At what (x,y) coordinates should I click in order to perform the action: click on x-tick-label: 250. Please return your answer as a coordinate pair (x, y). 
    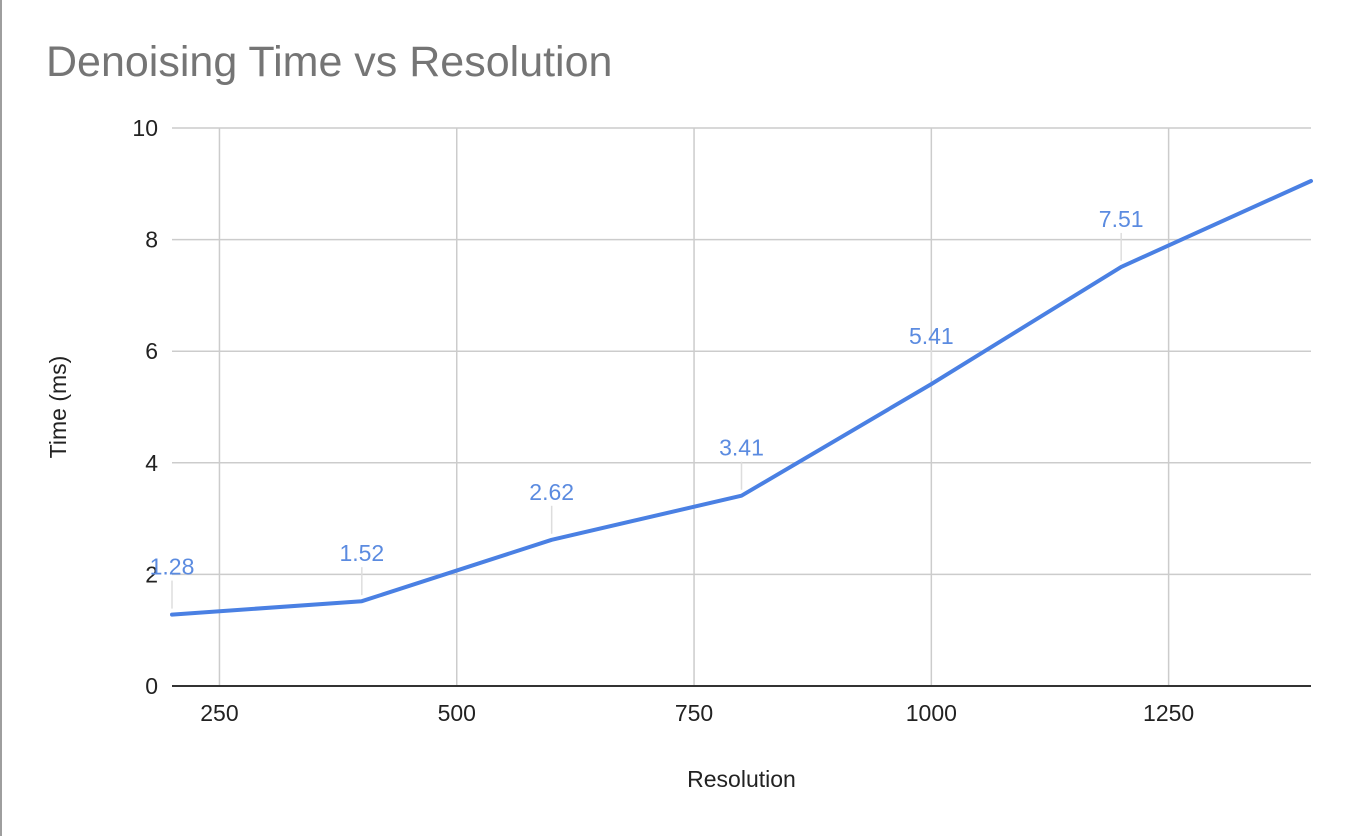
    Looking at the image, I should click on (219, 713).